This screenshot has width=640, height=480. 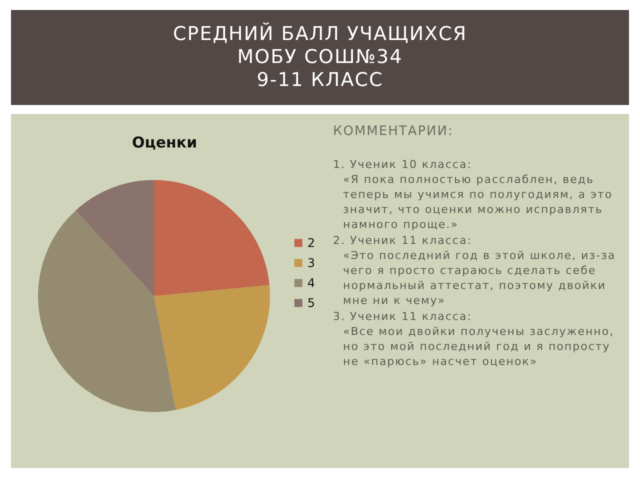 What do you see at coordinates (311, 243) in the screenshot?
I see `legend-label: 2` at bounding box center [311, 243].